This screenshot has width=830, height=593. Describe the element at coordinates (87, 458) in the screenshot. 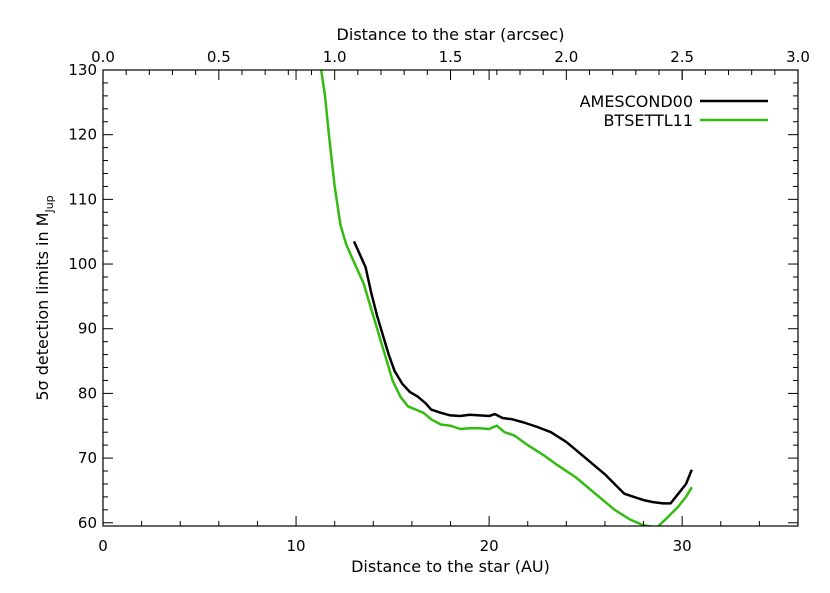

I see `y-tick-label: 70` at that location.